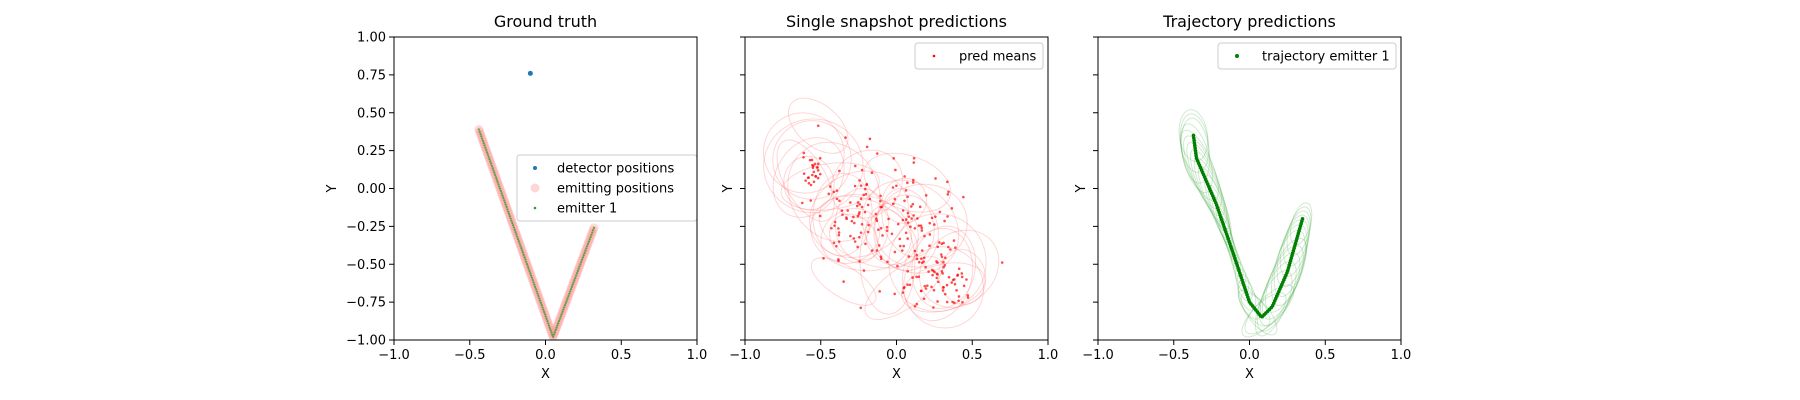  I want to click on x-tick-label: 0.5, so click(621, 355).